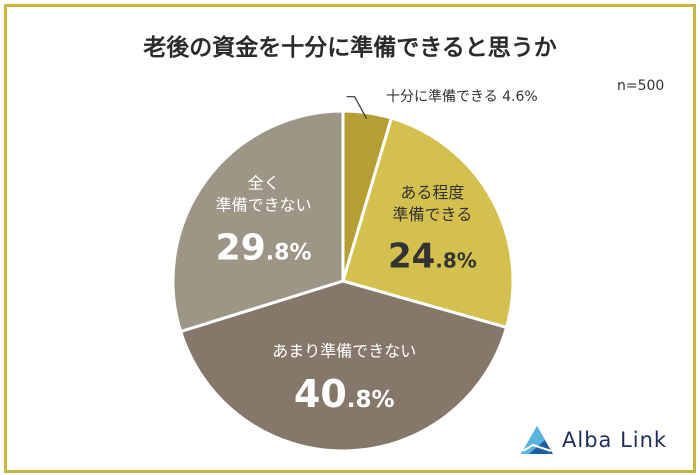  Describe the element at coordinates (344, 394) in the screenshot. I see `slice-value: 40.8%` at that location.